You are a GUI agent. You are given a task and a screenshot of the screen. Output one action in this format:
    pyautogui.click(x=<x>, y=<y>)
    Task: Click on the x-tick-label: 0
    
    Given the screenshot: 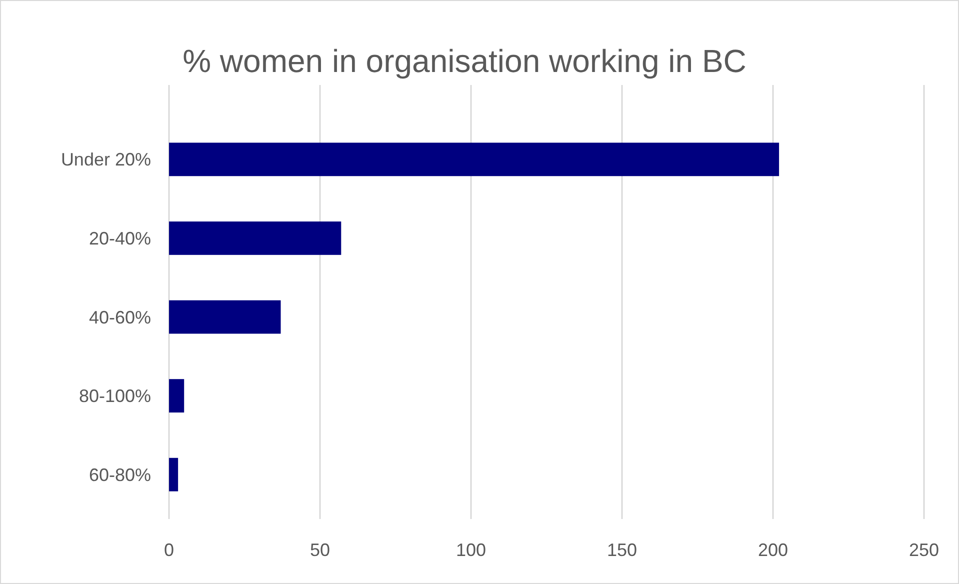 What is the action you would take?
    pyautogui.click(x=169, y=550)
    